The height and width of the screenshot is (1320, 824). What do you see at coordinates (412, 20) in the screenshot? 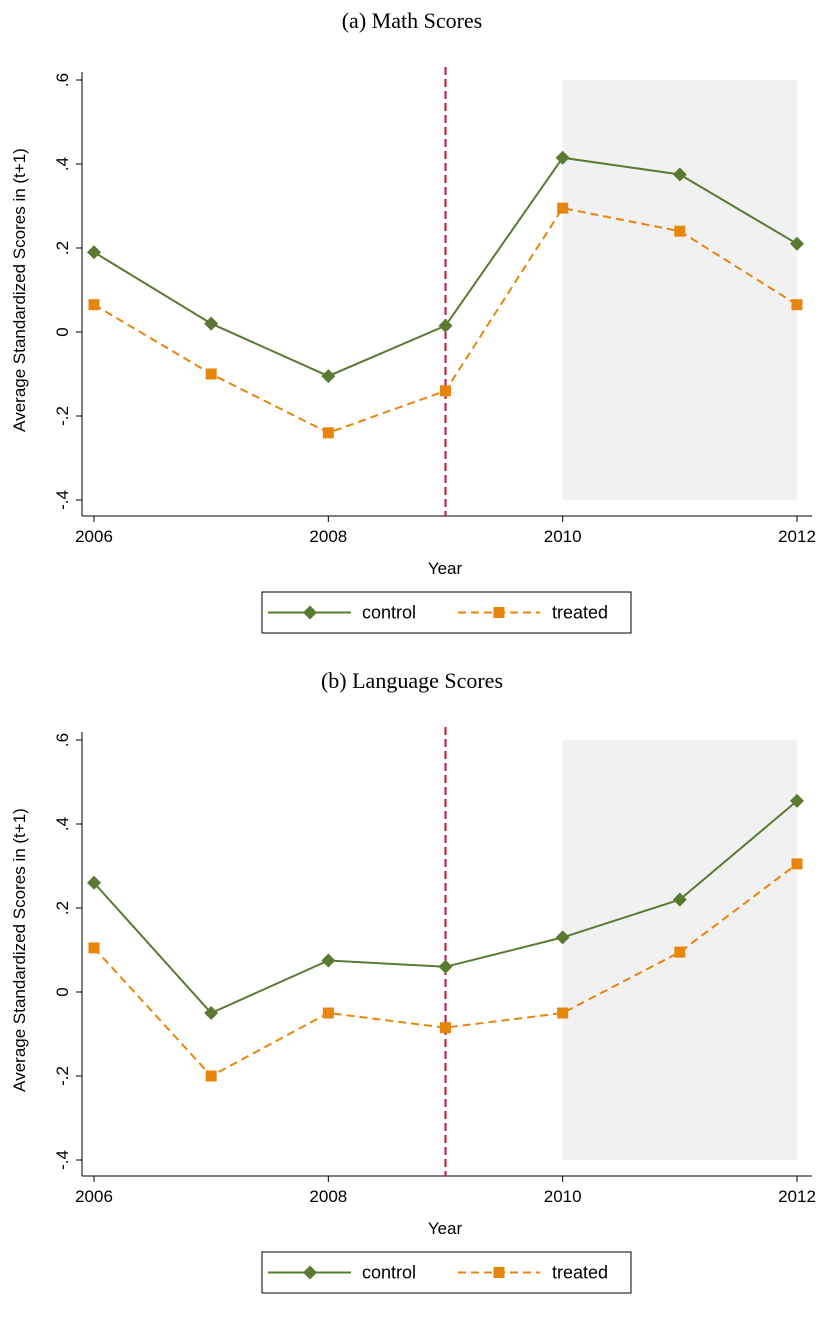
I see `chart-title: (a) Math Scores` at bounding box center [412, 20].